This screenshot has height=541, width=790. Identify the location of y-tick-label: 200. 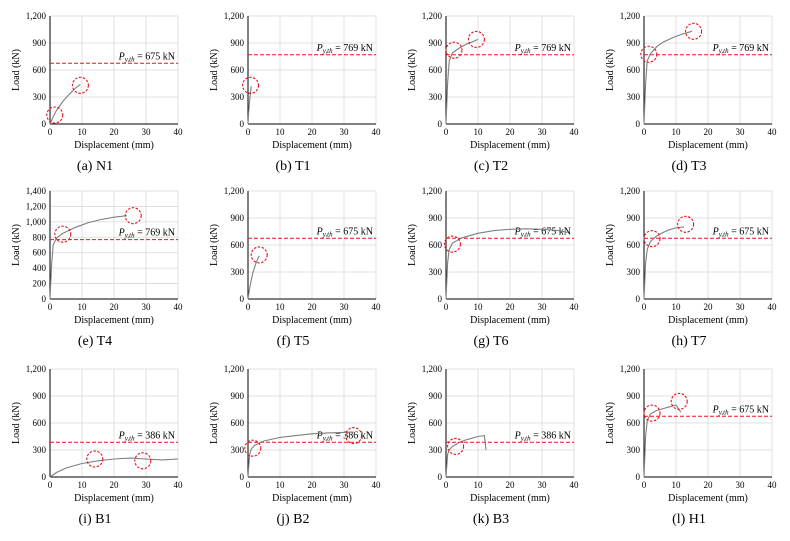
(40, 284).